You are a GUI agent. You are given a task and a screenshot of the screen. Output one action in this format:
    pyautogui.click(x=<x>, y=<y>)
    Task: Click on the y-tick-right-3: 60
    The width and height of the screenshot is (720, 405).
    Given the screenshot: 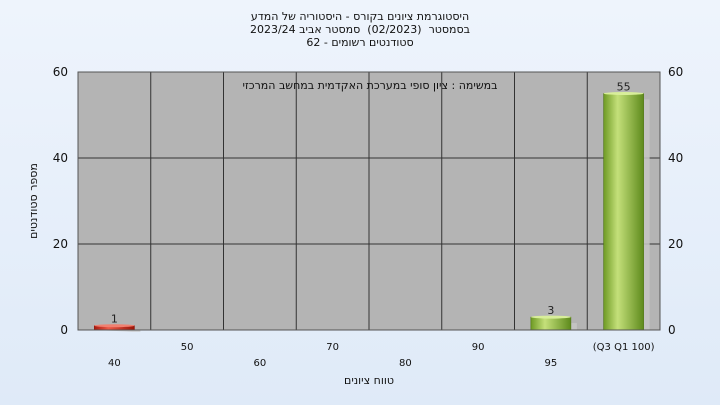 What is the action you would take?
    pyautogui.click(x=675, y=72)
    